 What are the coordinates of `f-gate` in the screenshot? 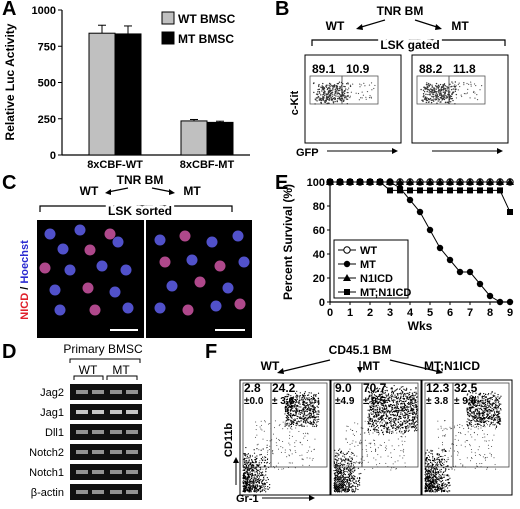 It's located at (299, 425).